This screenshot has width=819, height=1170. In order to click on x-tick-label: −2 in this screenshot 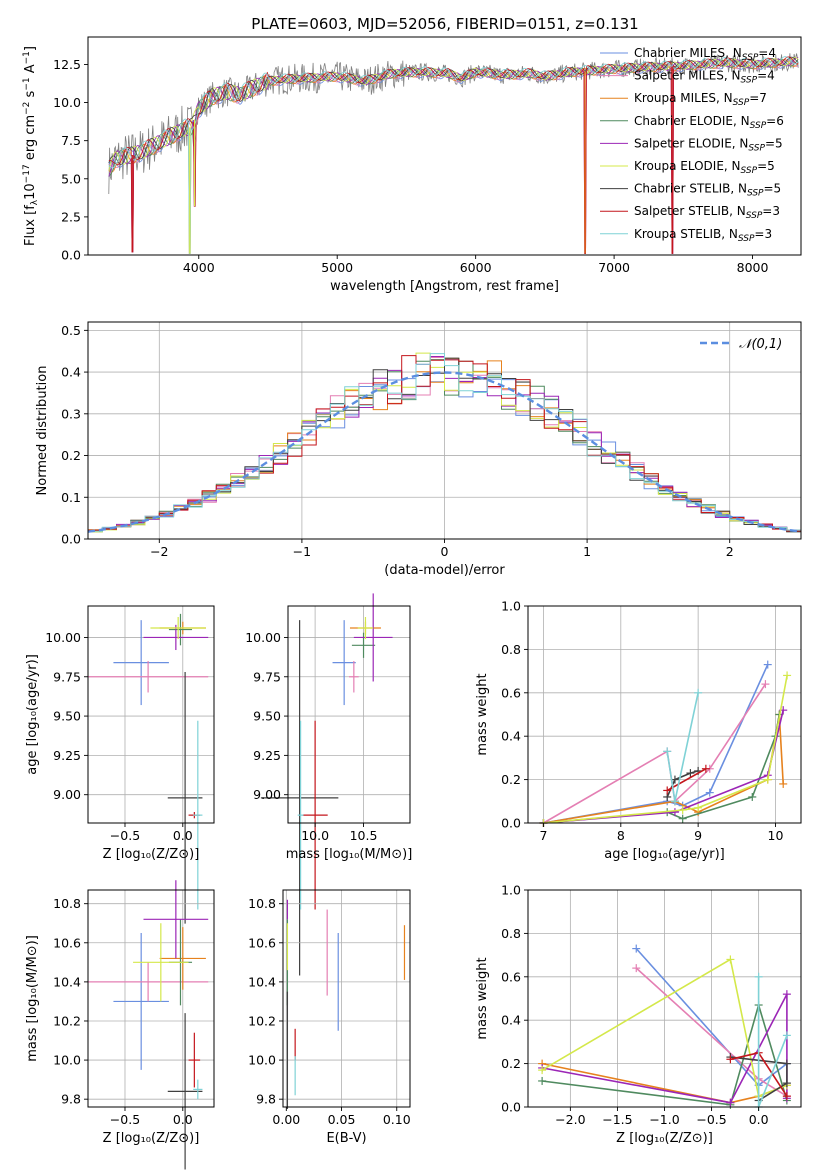, I will do `click(159, 551)`.